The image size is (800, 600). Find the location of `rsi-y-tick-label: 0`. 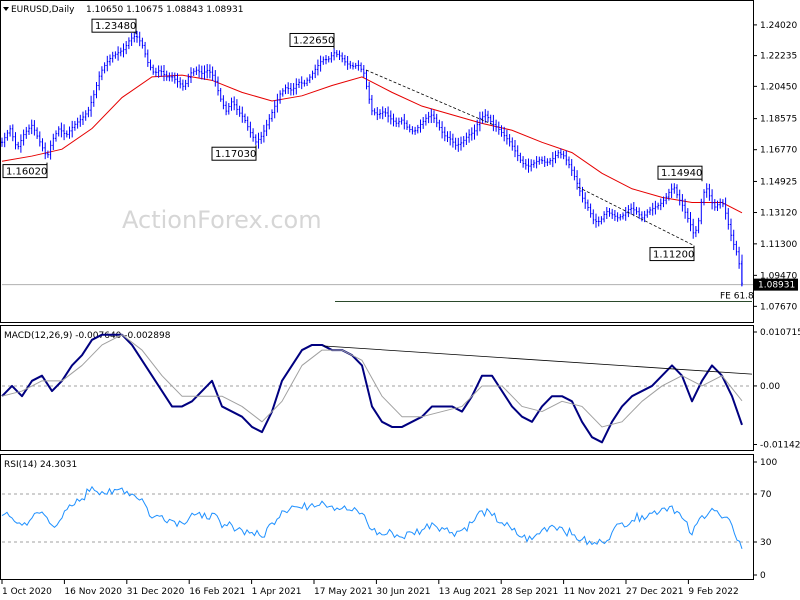

rsi-y-tick-label: 0 is located at coordinates (763, 576).